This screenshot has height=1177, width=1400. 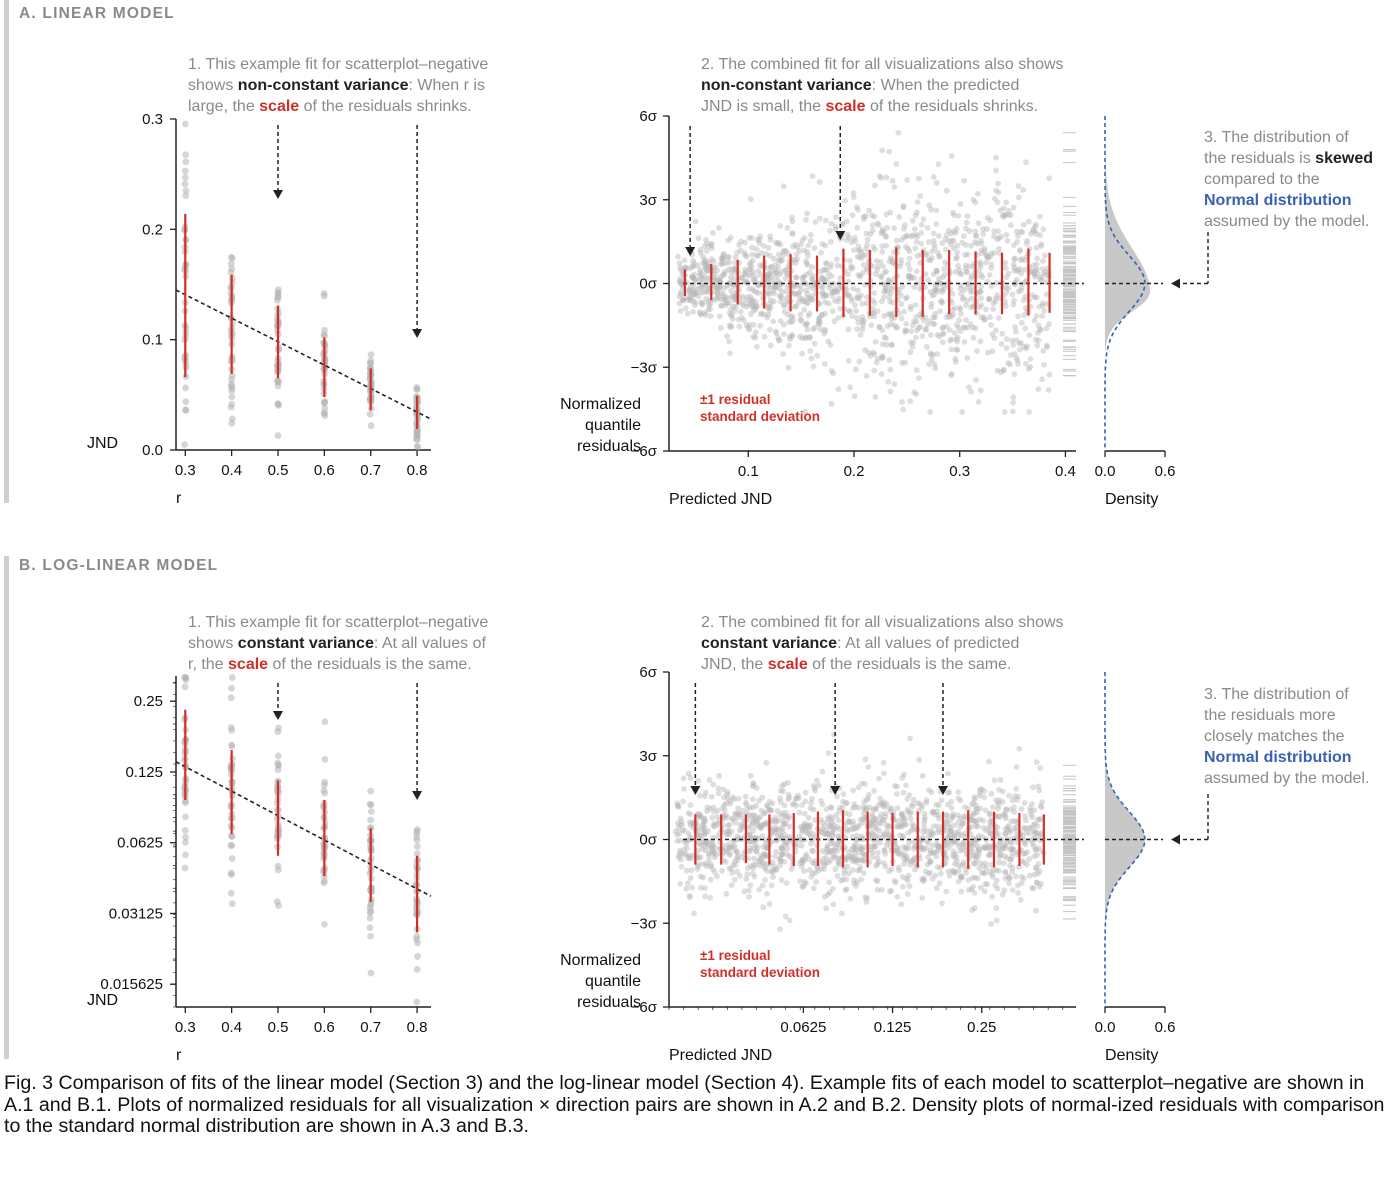 I want to click on annotation-arrow-head, so click(x=1175, y=839).